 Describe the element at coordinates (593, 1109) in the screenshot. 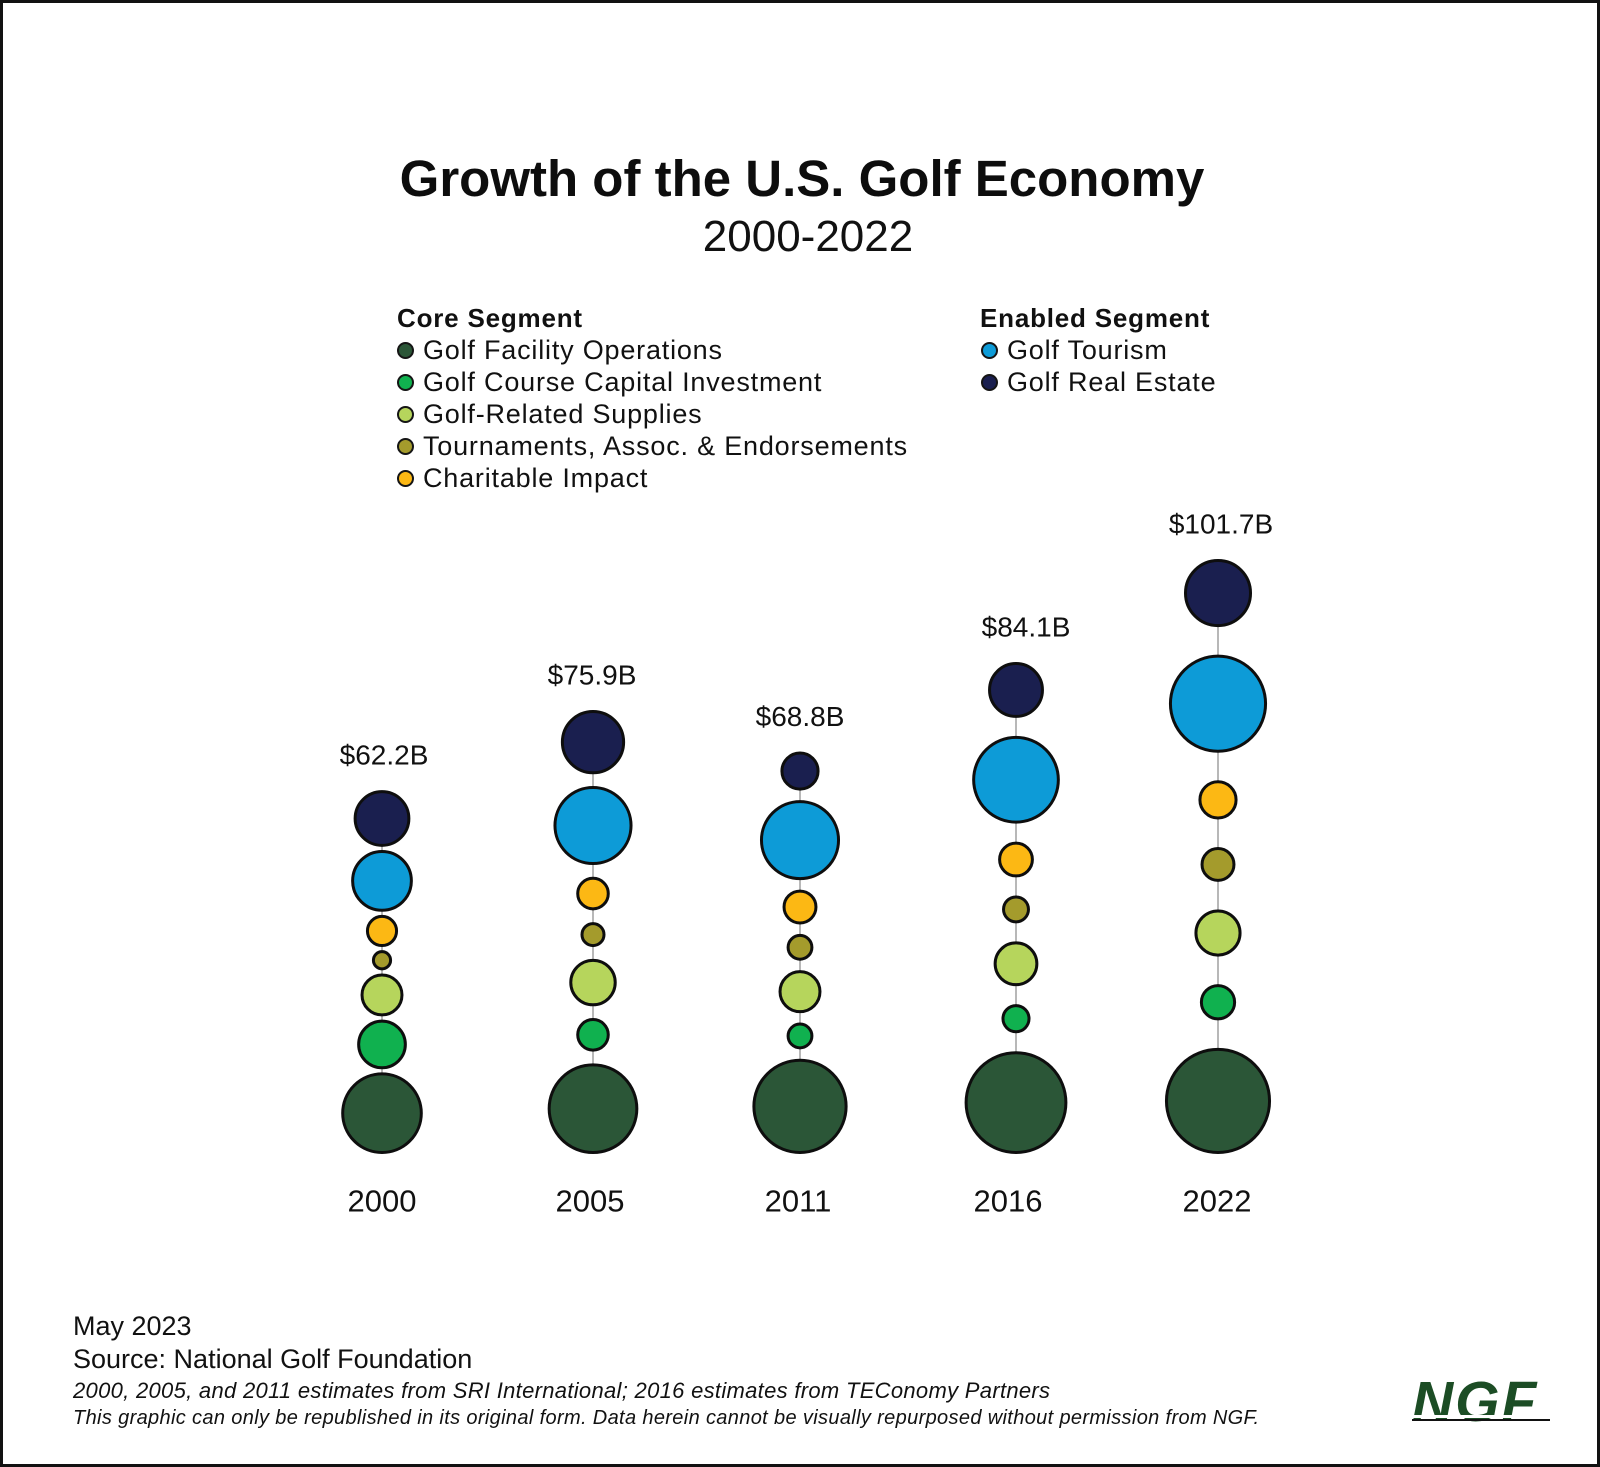

I see `bubble-golf-facility-operations-2005` at that location.